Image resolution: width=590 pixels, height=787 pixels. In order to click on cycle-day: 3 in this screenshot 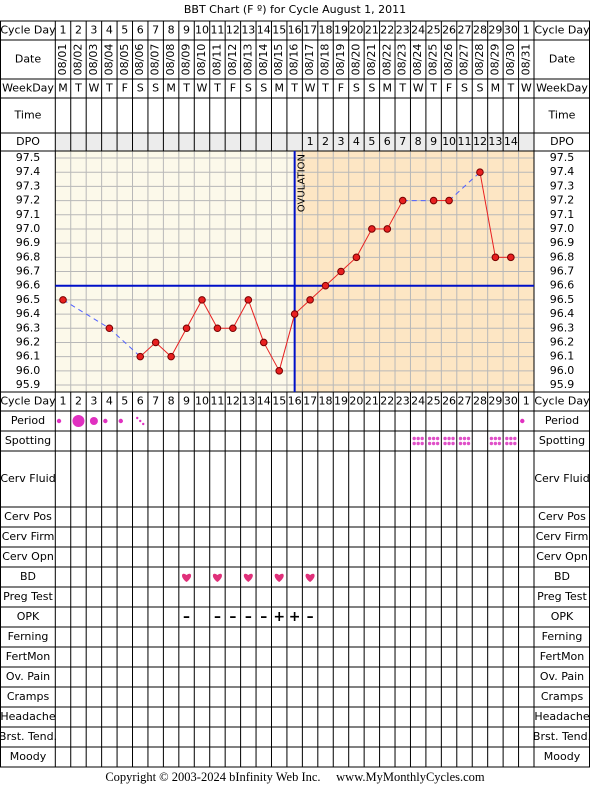, I will do `click(93, 401)`.